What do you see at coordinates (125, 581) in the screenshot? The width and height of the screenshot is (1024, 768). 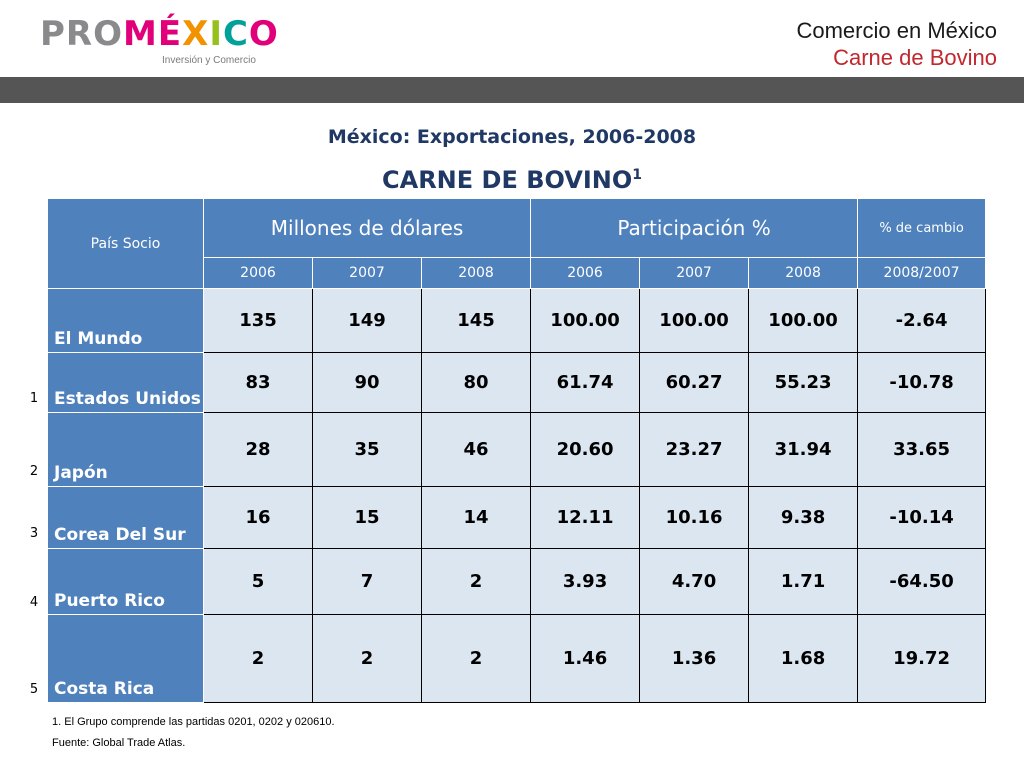 I see `country-cell: Puerto Rico` at bounding box center [125, 581].